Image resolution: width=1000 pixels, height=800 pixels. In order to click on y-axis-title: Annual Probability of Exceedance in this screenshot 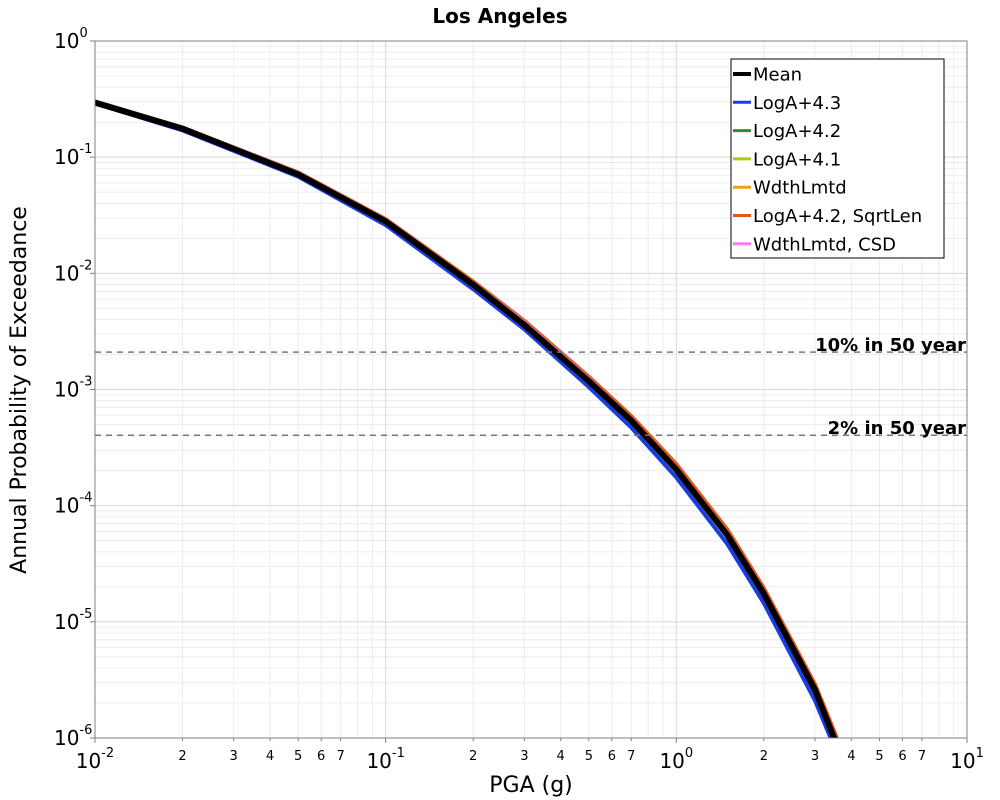, I will do `click(19, 390)`.